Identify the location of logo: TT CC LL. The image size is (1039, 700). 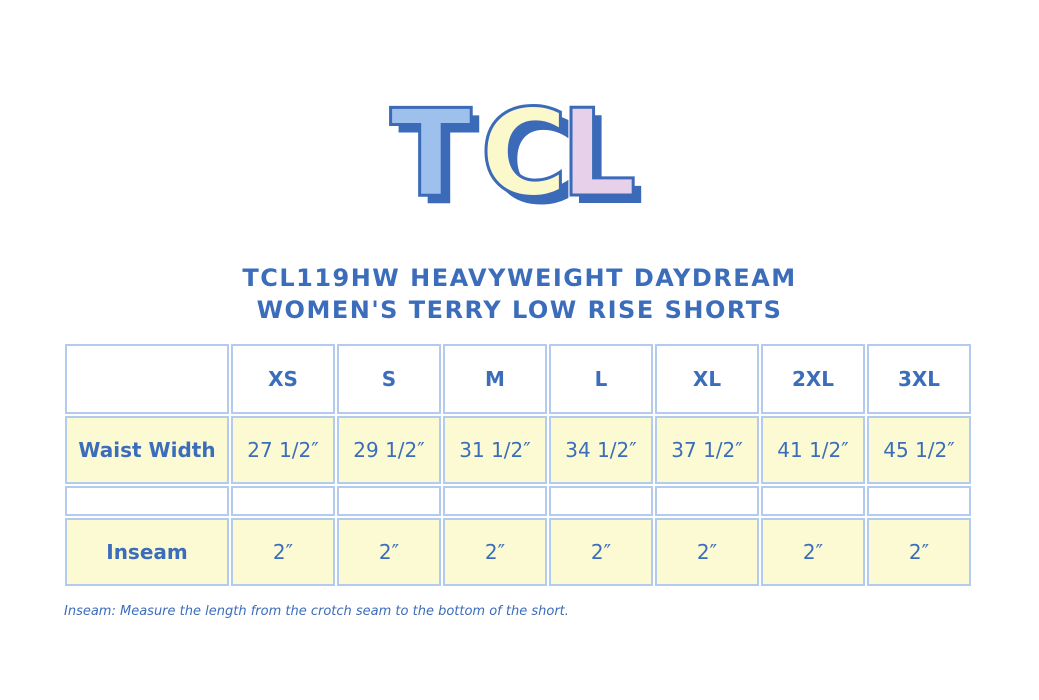
(517, 152).